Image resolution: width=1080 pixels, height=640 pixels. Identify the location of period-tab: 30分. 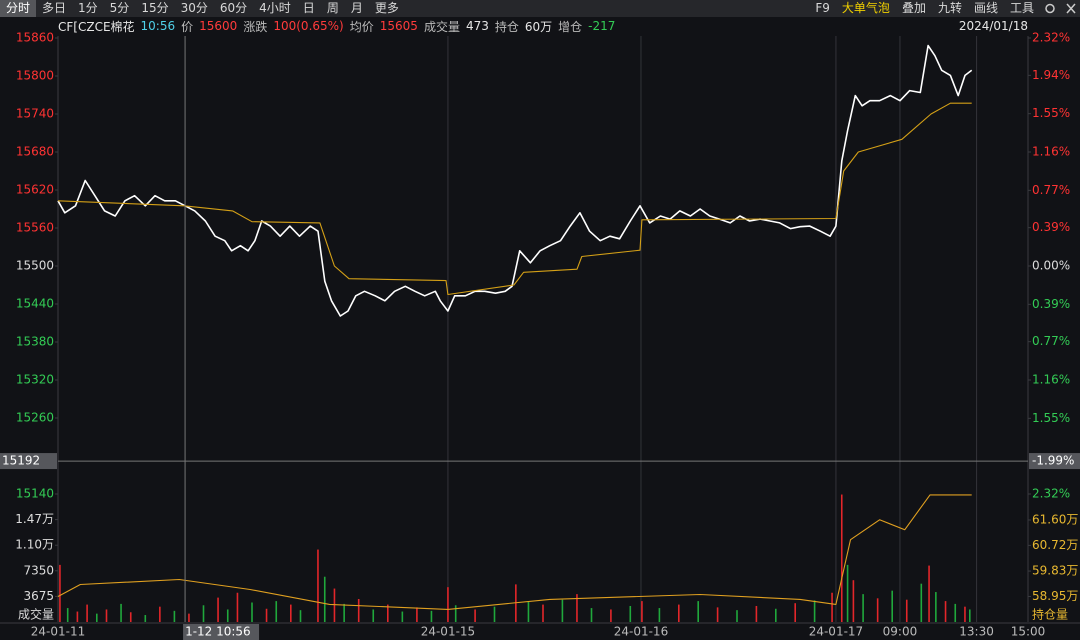
(194, 8).